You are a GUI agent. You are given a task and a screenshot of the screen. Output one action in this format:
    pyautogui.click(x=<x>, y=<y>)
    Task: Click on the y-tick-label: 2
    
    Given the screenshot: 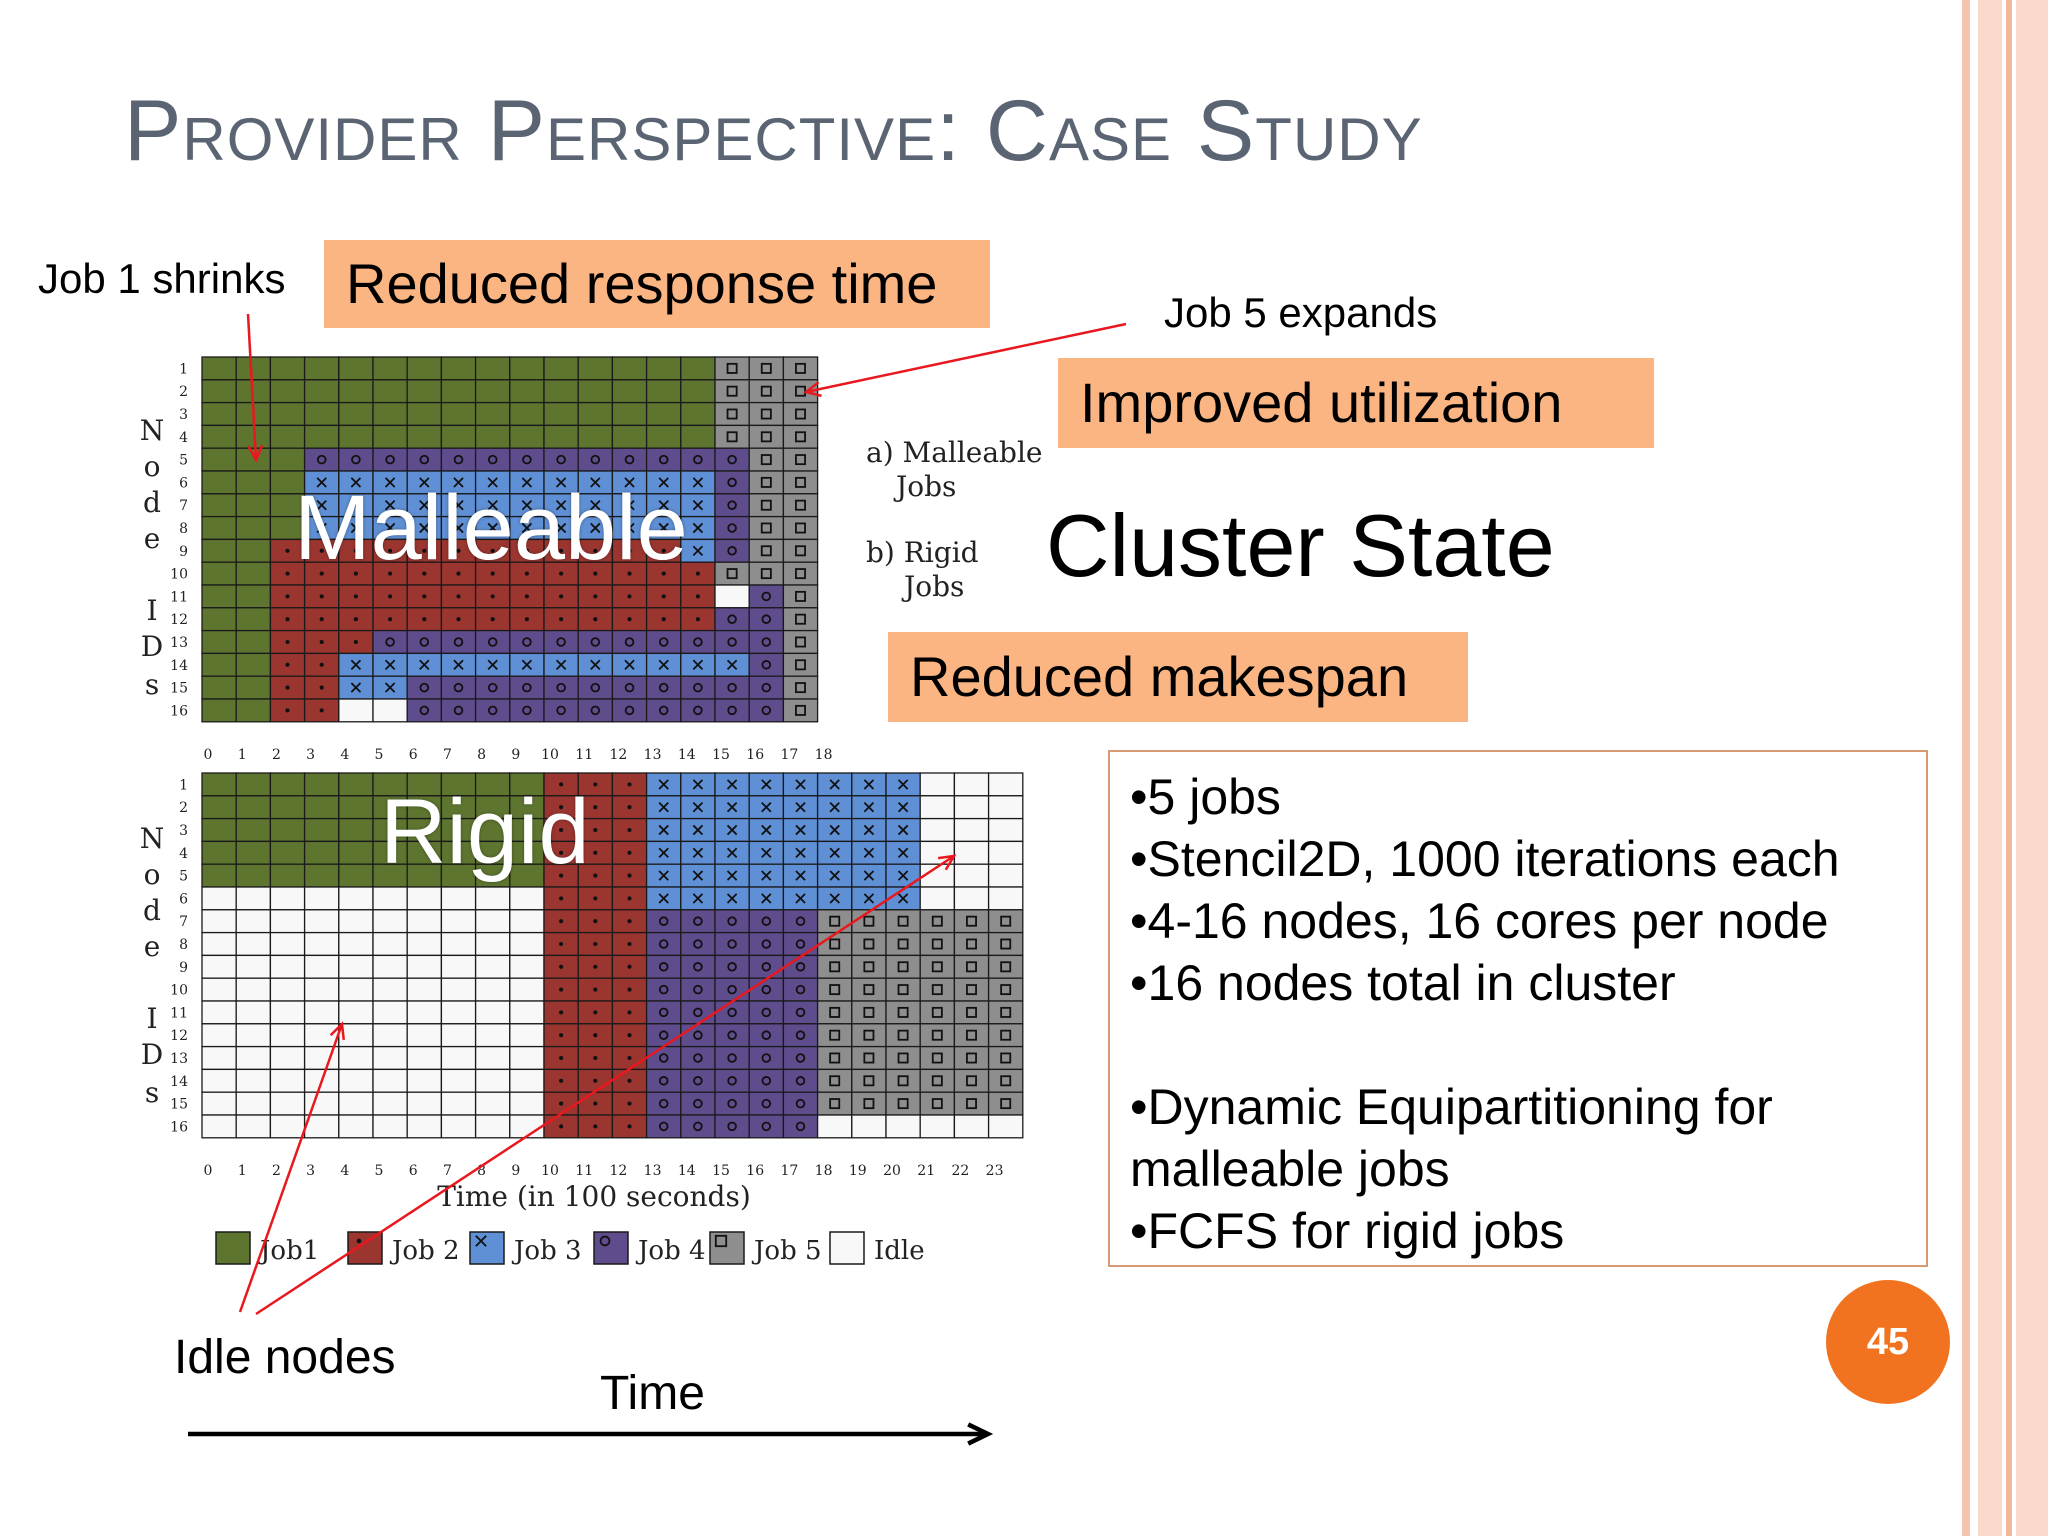 What is the action you would take?
    pyautogui.click(x=183, y=392)
    